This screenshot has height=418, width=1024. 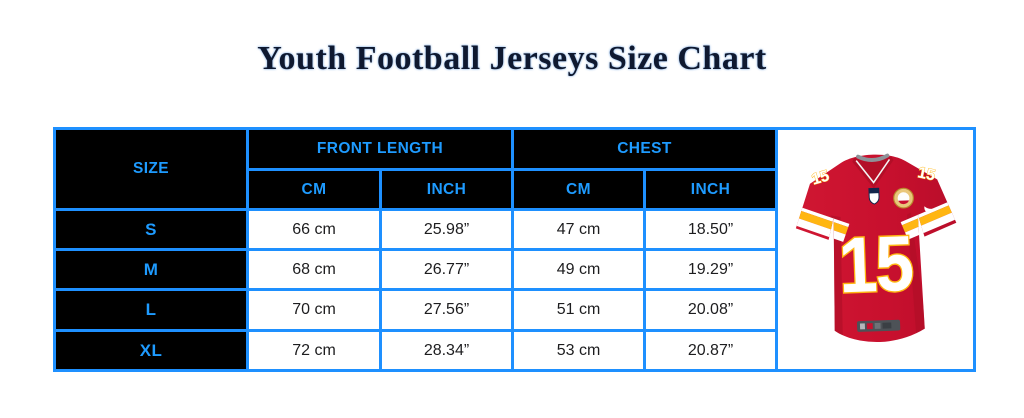 I want to click on table-row-m: M 68 cm 26.77” 49 cm 19.29”, so click(x=514, y=269).